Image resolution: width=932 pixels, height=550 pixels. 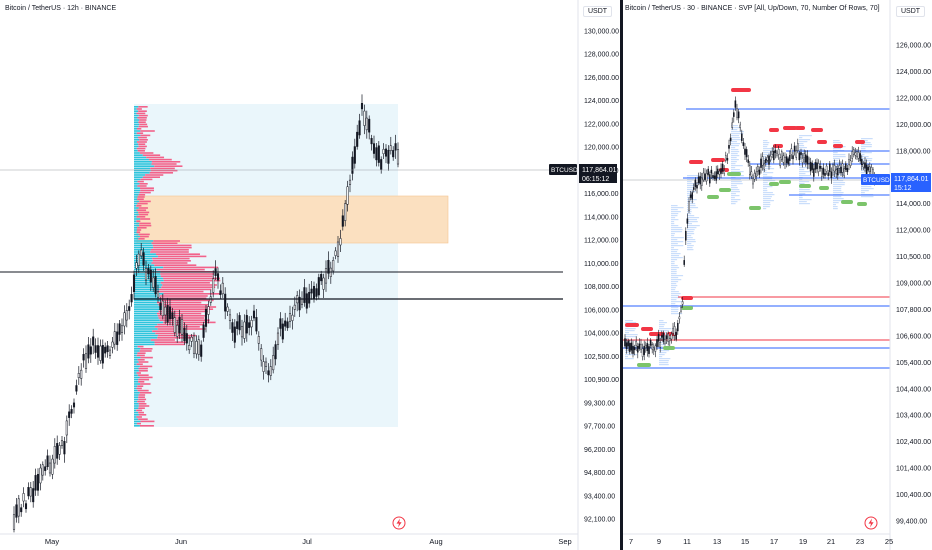 I want to click on price-tick-label: 114,000.00, so click(x=601, y=217).